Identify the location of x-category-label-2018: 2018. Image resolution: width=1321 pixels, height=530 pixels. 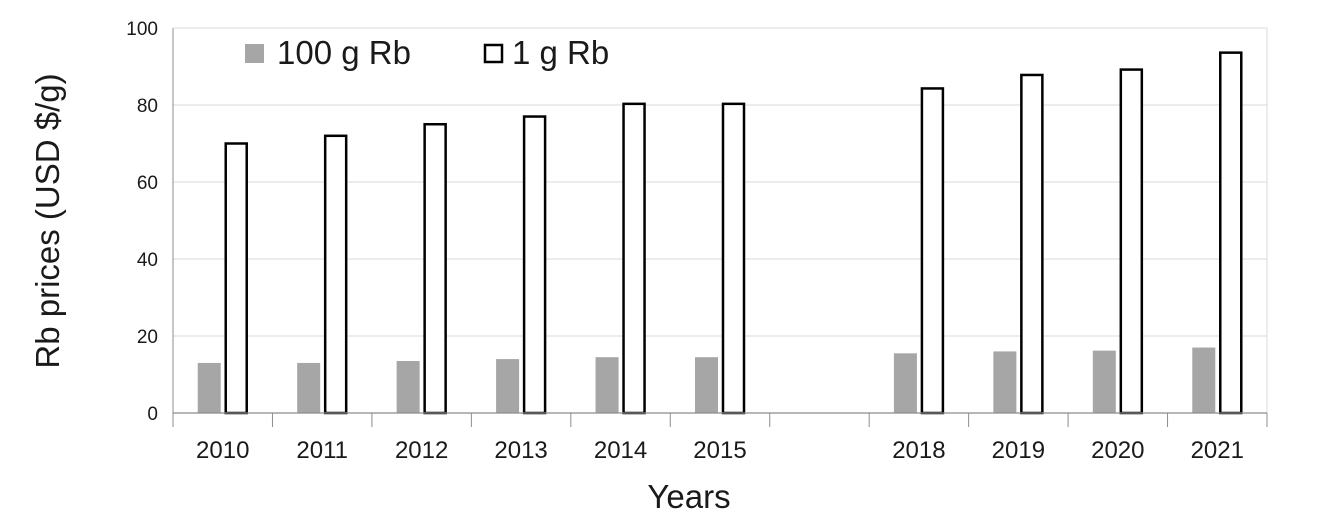
(918, 450).